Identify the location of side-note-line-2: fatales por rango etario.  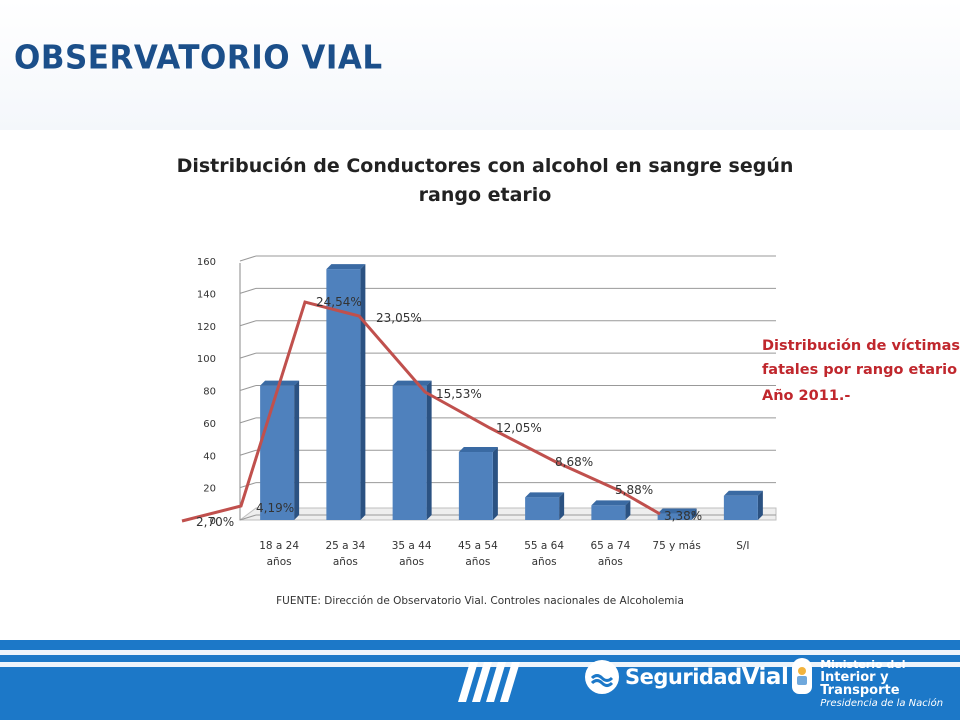
(860, 370).